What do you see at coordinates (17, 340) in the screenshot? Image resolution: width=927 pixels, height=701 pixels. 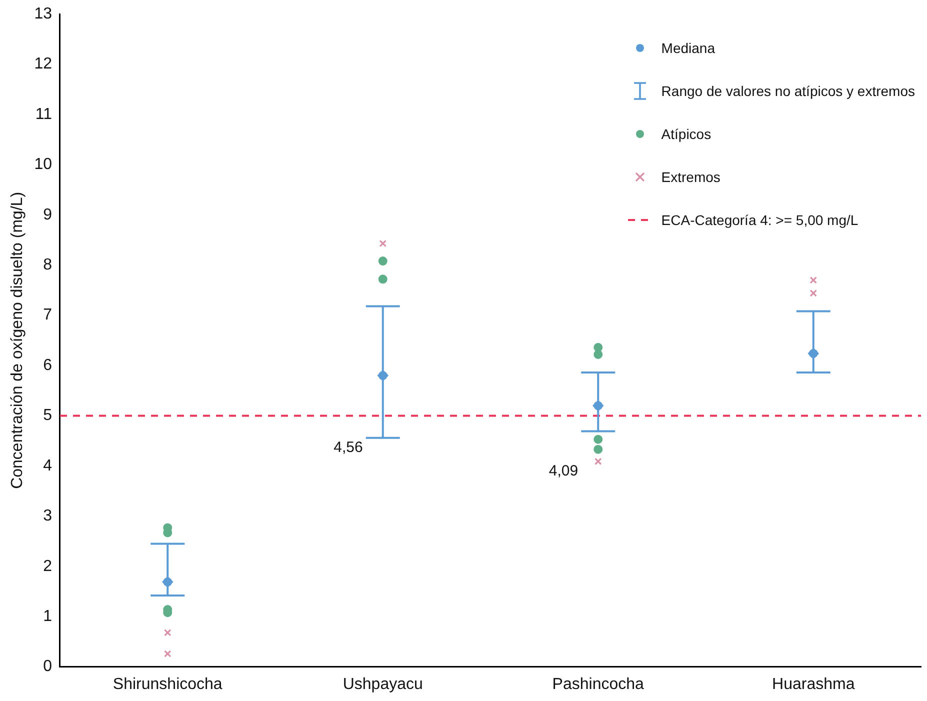 I see `y-axis-title: Concentración de oxígeno disuelto (mg/L)` at bounding box center [17, 340].